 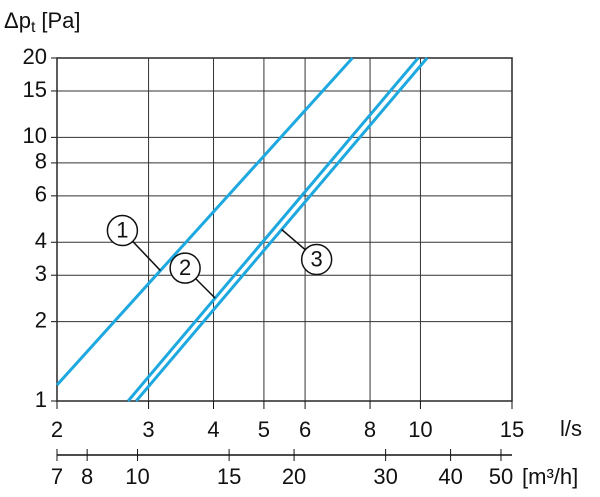 I want to click on x2-tick-label: 10, so click(x=137, y=476).